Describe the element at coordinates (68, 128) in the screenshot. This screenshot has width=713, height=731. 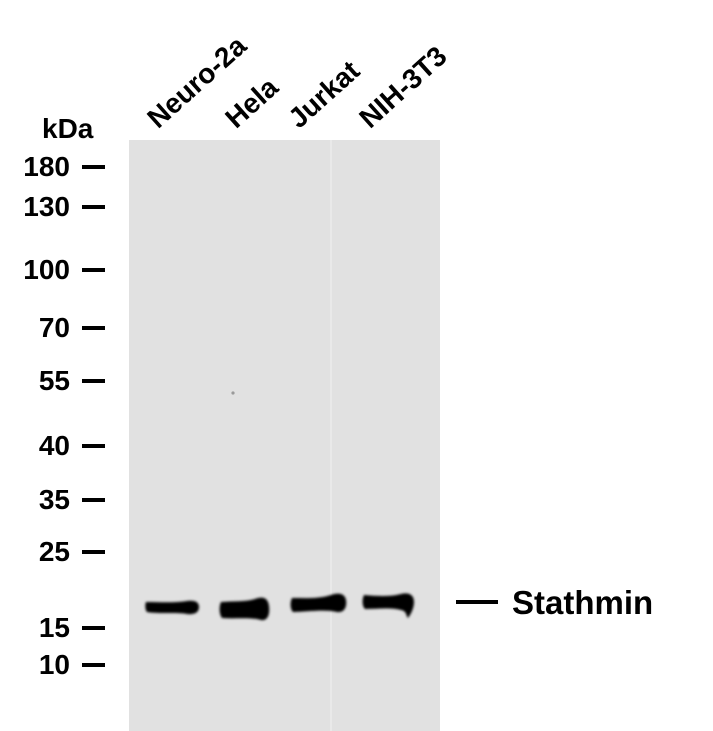
I see `units-label: kDa` at that location.